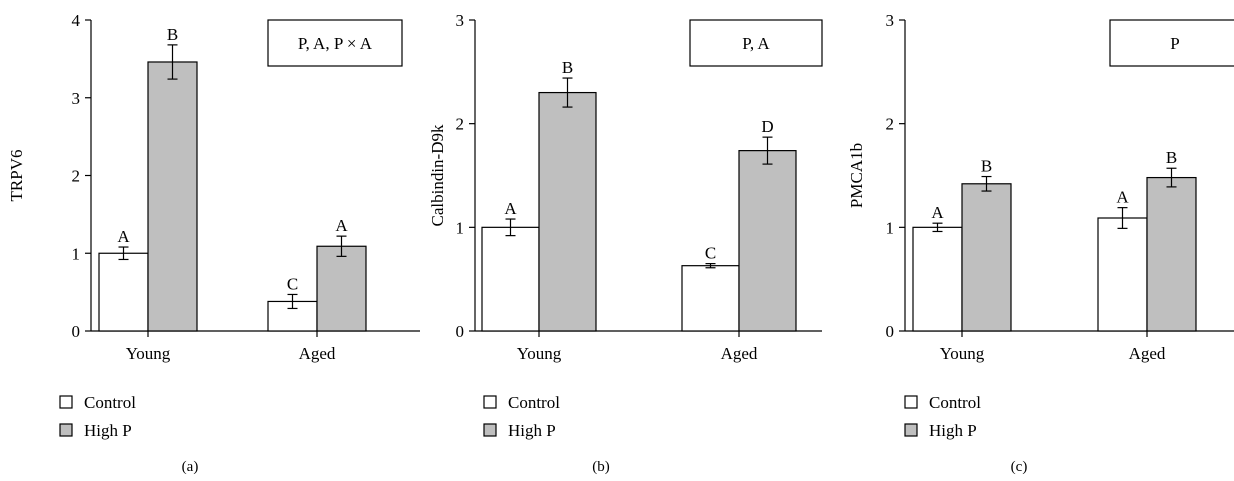  What do you see at coordinates (1019, 467) in the screenshot?
I see `panel-label: (c)` at bounding box center [1019, 467].